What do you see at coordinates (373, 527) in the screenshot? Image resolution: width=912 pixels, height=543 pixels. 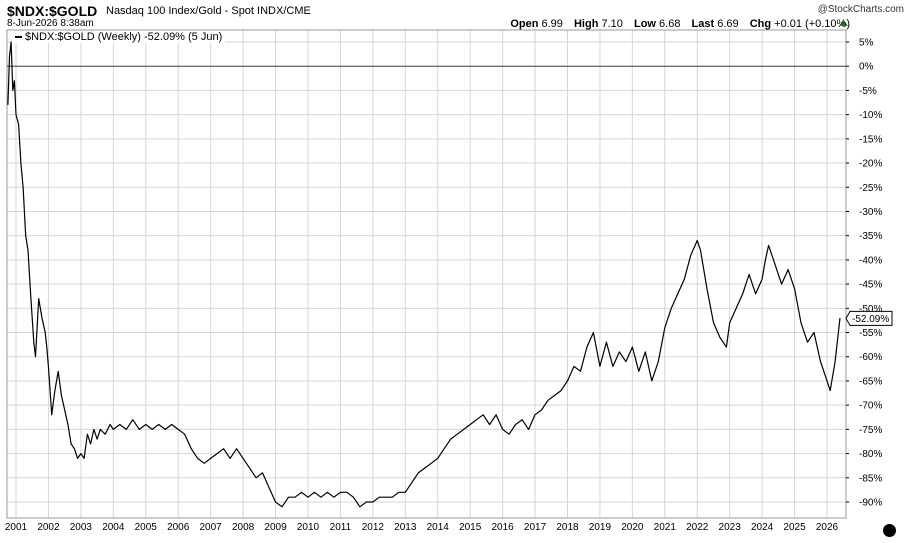 I see `x-tick-label: 2012` at bounding box center [373, 527].